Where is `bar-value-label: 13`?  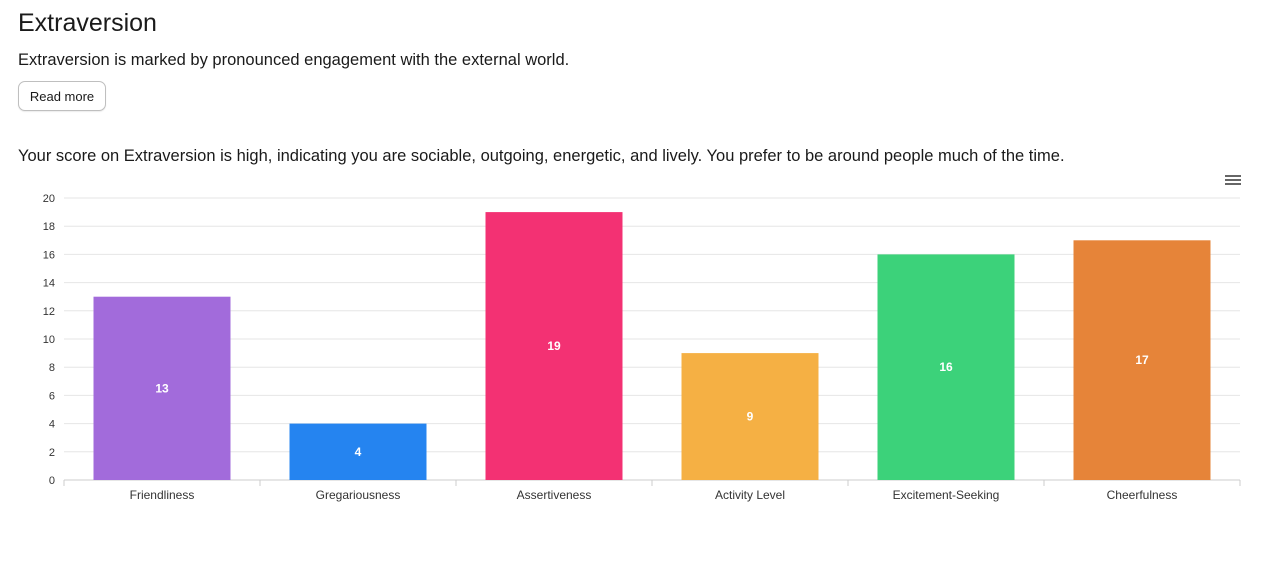 bar-value-label: 13 is located at coordinates (162, 388).